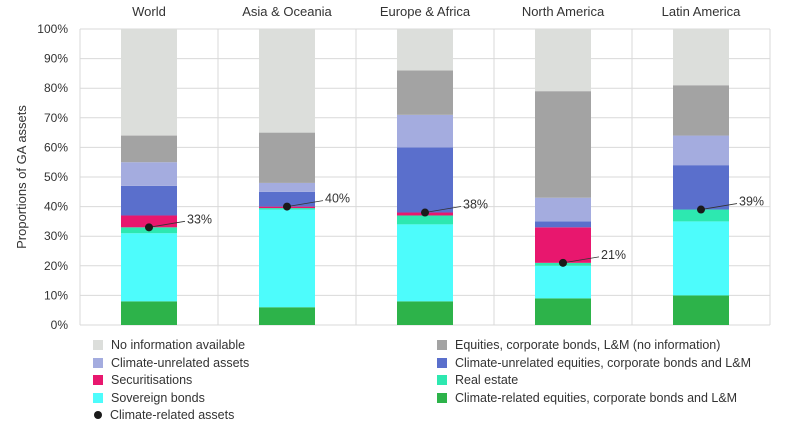 This screenshot has height=427, width=785. Describe the element at coordinates (56, 59) in the screenshot. I see `y-tick-label: 90%` at that location.